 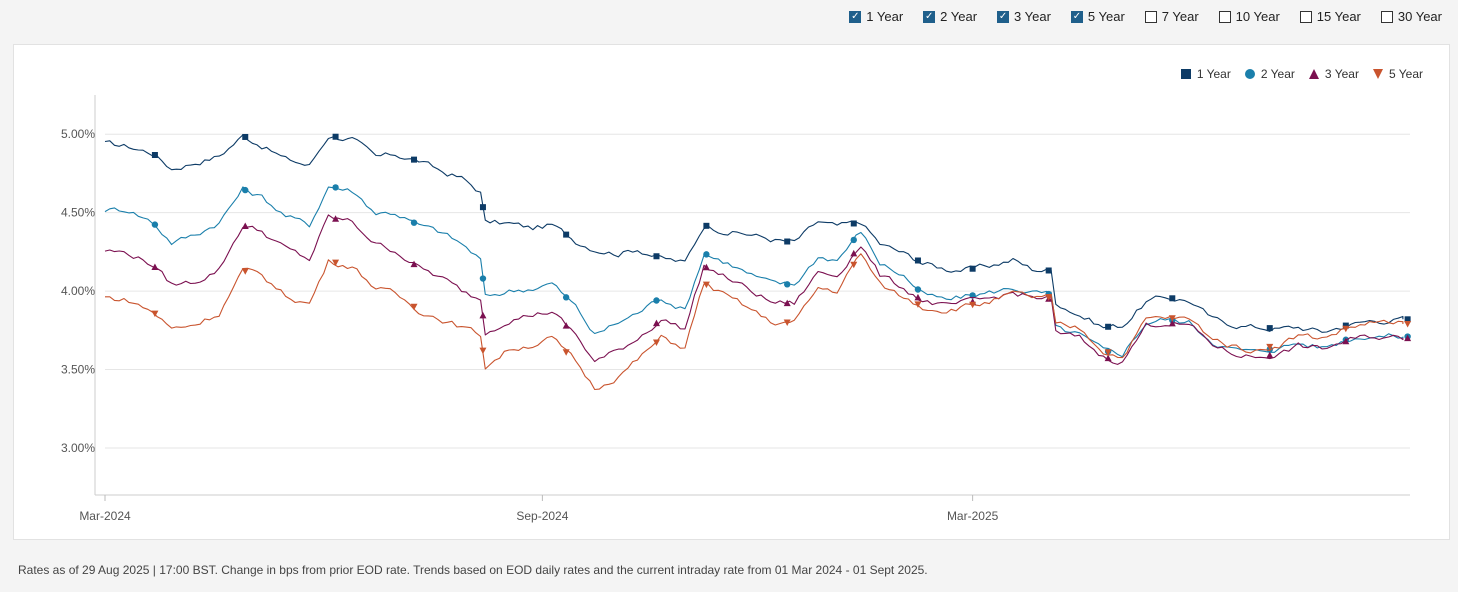 I want to click on legend-marker-square-icon, so click(x=1185, y=74).